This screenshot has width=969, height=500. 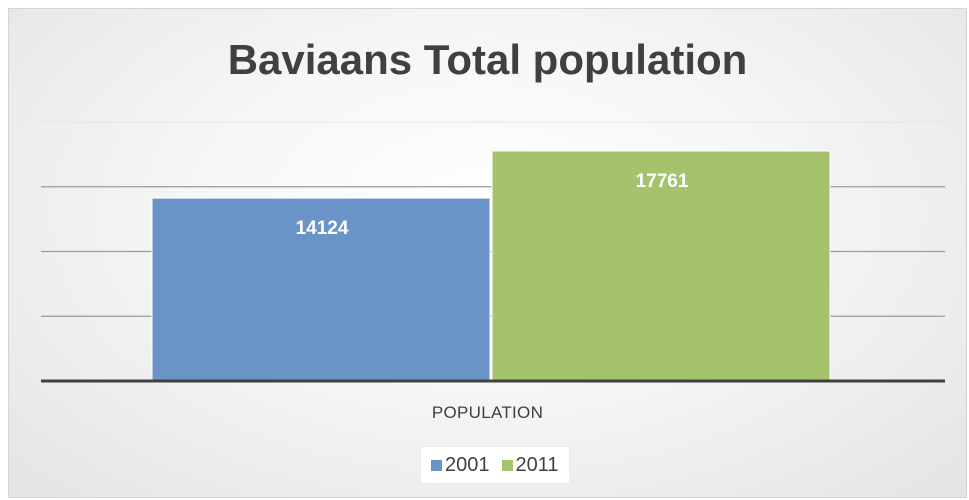 What do you see at coordinates (322, 228) in the screenshot?
I see `data-label-2001: 14124` at bounding box center [322, 228].